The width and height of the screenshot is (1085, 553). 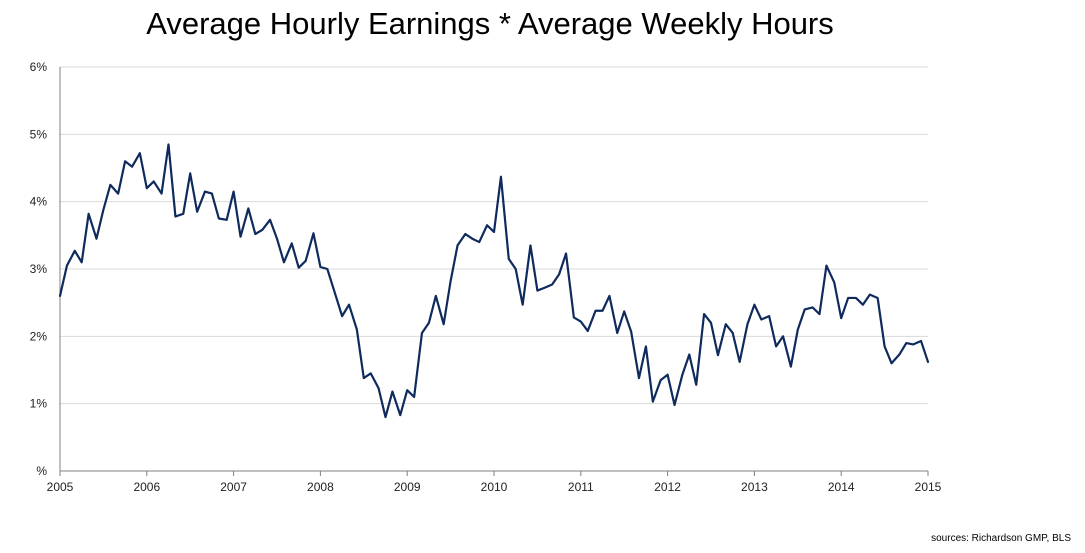 What do you see at coordinates (320, 487) in the screenshot?
I see `x-tick-label: 2008` at bounding box center [320, 487].